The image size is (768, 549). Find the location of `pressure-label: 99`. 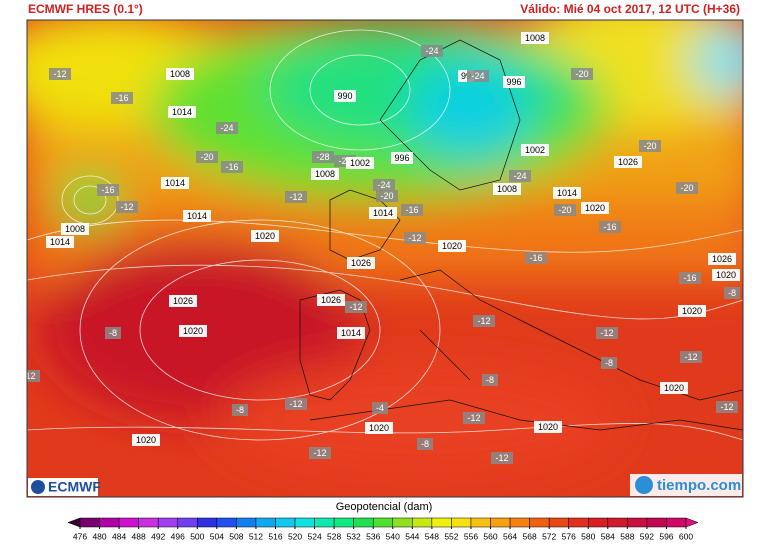

pressure-label: 99 is located at coordinates (466, 76).